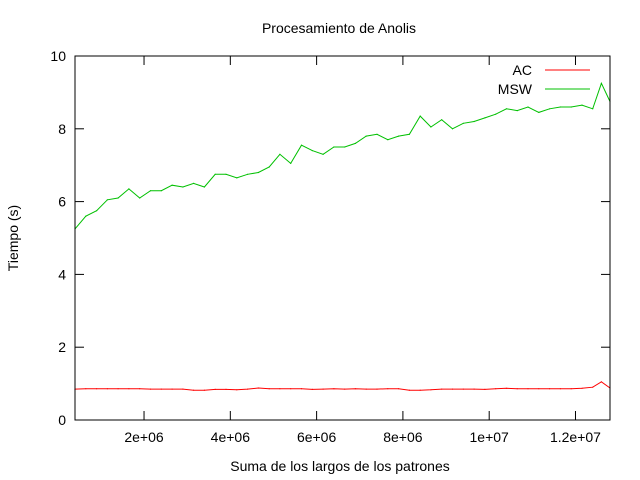 The height and width of the screenshot is (480, 640). I want to click on y-tick-label: 8, so click(62, 129).